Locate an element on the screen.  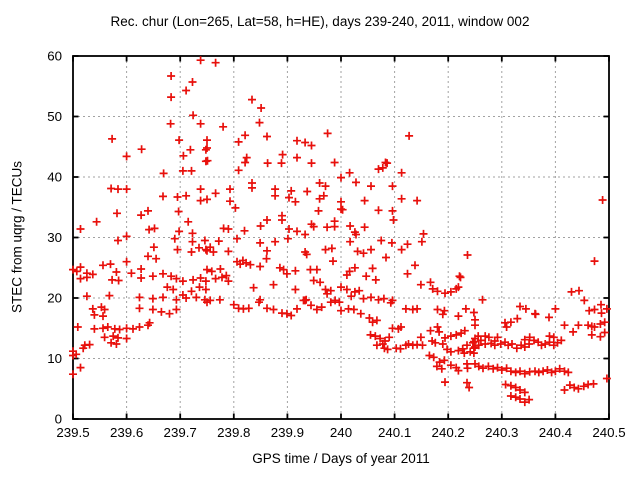
x-tick-label: 240.1 is located at coordinates (394, 432).